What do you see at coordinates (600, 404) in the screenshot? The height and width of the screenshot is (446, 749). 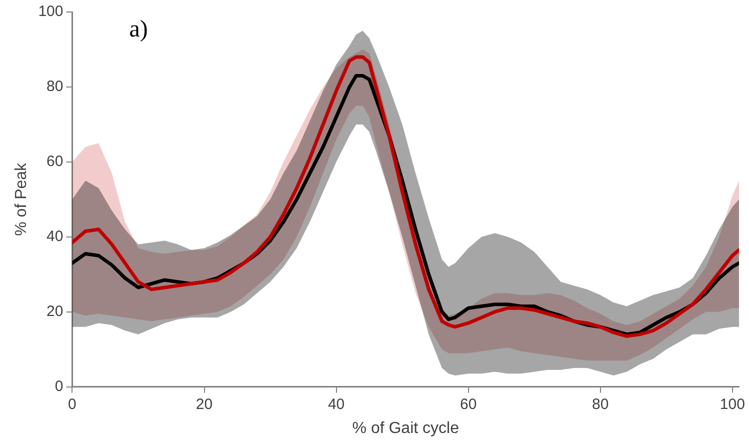 I see `x-tick-label: 80` at bounding box center [600, 404].